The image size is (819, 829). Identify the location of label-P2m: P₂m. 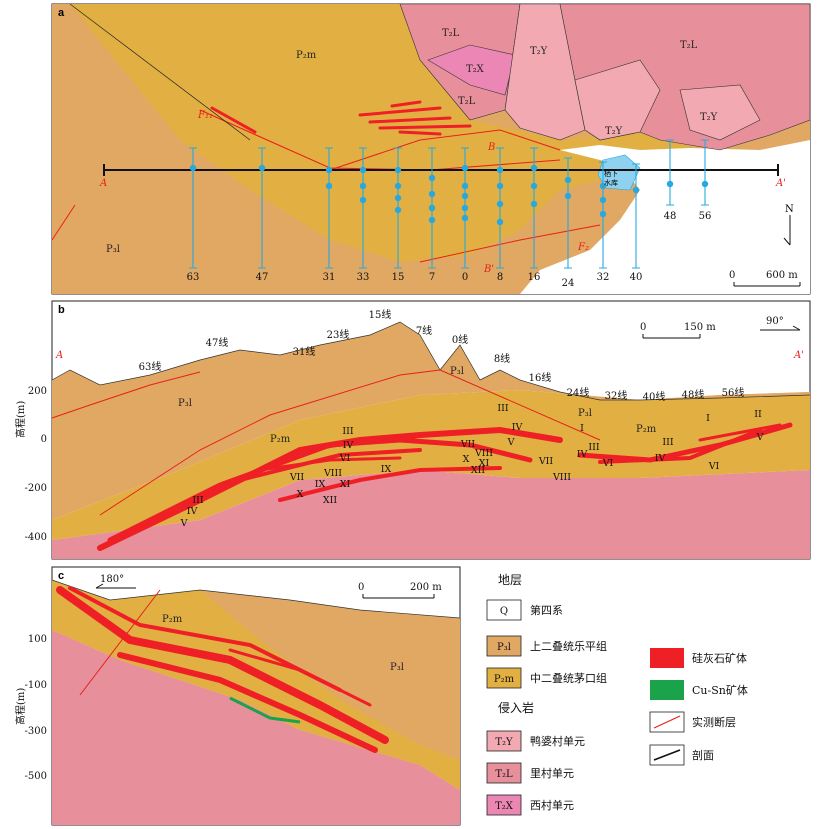
(306, 55).